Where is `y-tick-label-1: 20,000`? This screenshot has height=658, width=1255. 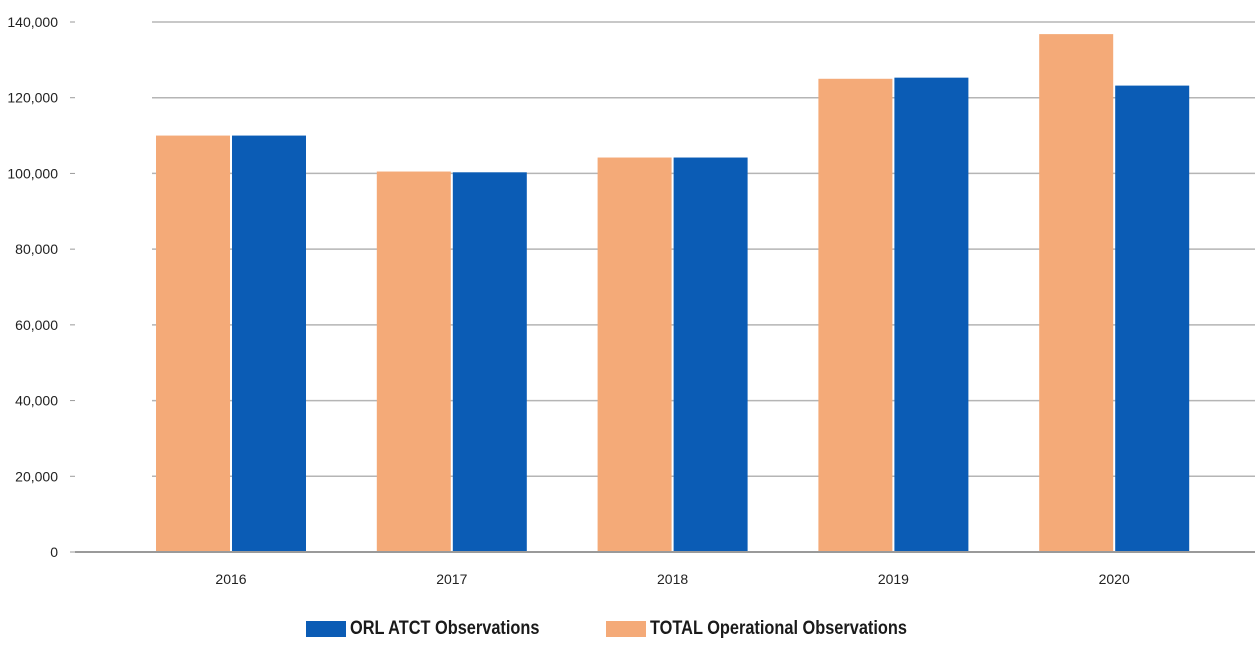
y-tick-label-1: 20,000 is located at coordinates (36, 476).